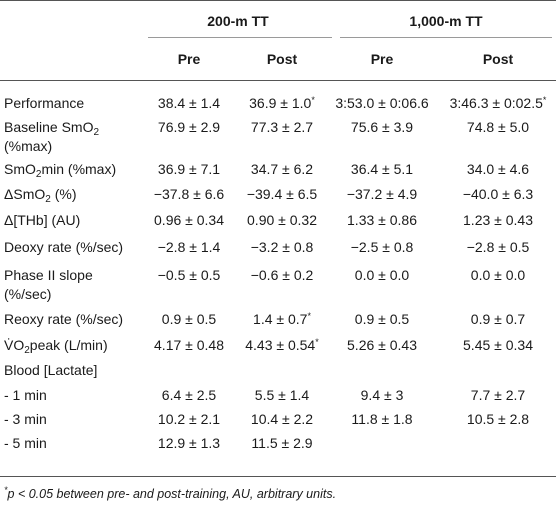 The width and height of the screenshot is (556, 510). I want to click on table-cell: 11.8 ± 1.8, so click(382, 419).